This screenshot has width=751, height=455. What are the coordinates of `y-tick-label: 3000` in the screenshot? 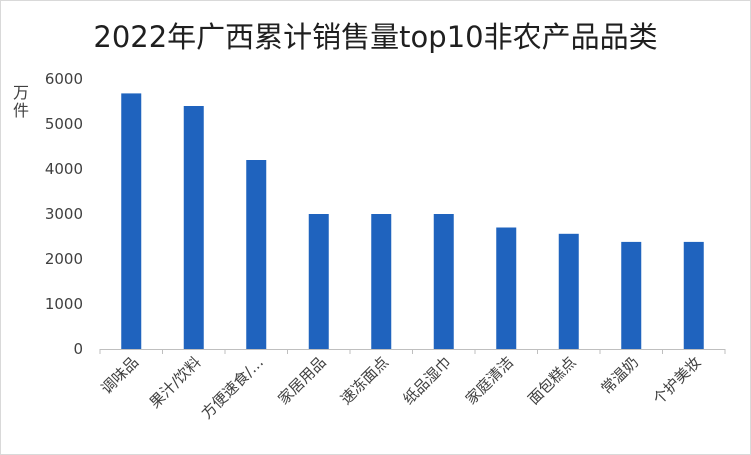 It's located at (64, 214).